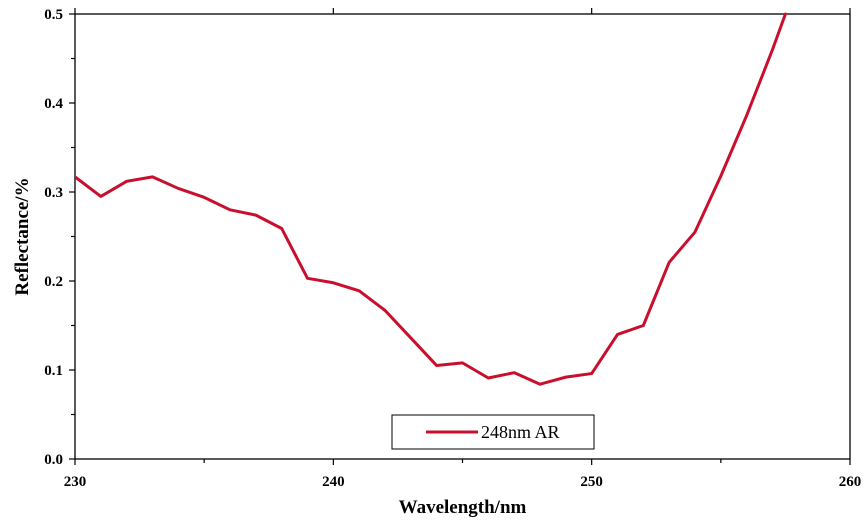 This screenshot has height=520, width=864. Describe the element at coordinates (53, 460) in the screenshot. I see `y-tick-label: 0.0` at that location.